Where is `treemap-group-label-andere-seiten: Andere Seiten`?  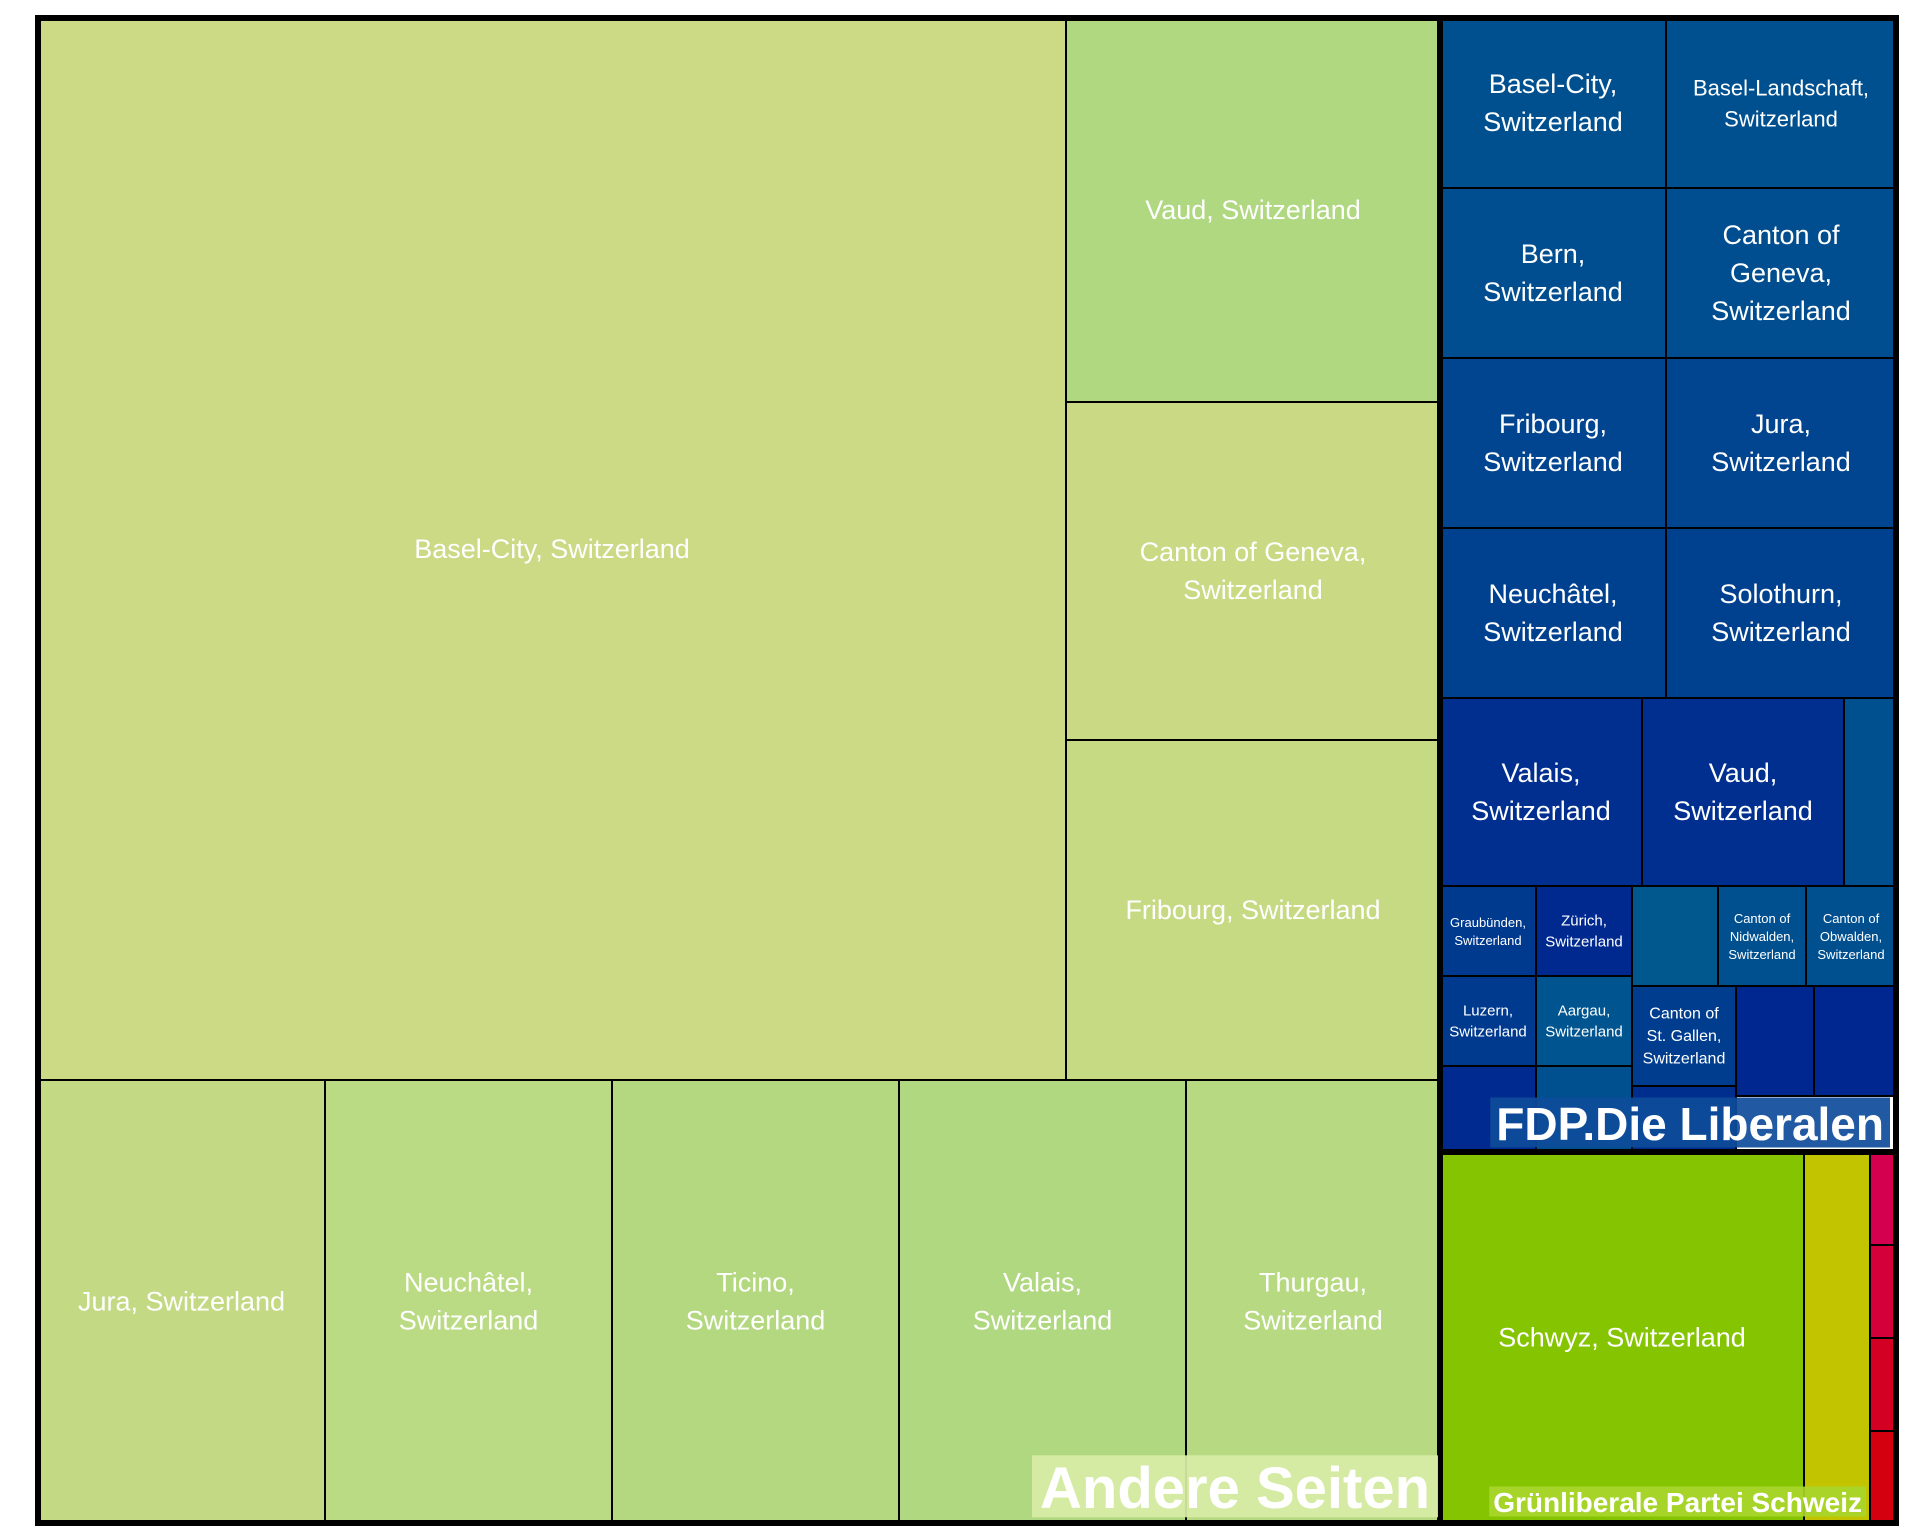
treemap-group-label-andere-seiten: Andere Seiten is located at coordinates (1235, 1488).